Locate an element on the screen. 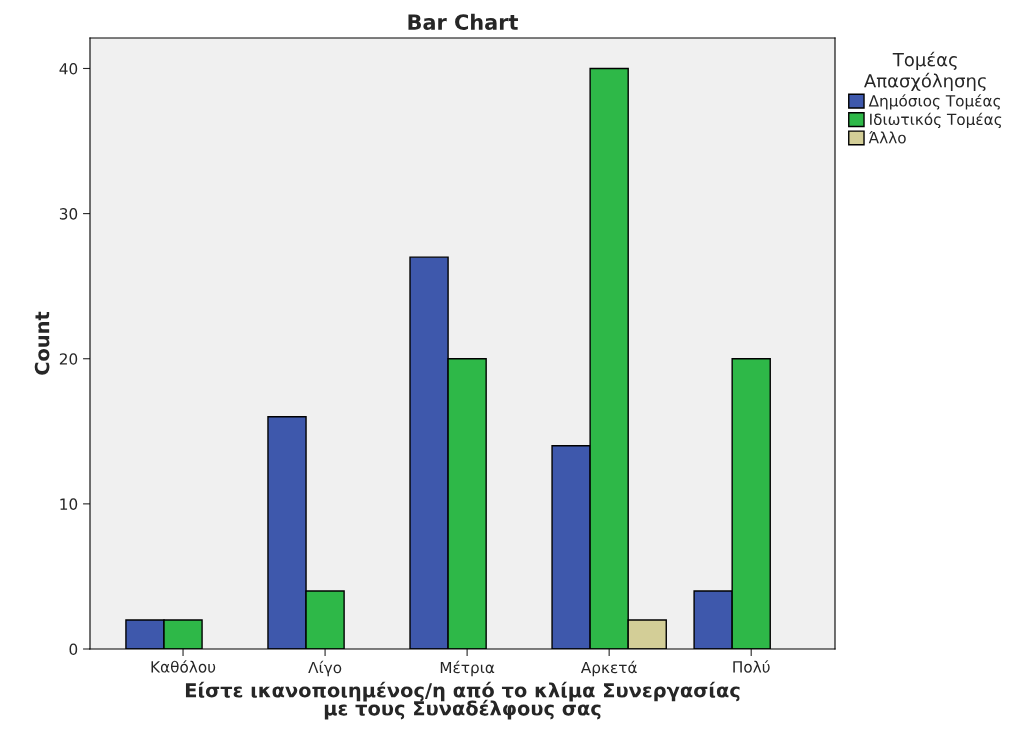  y-tick-label: 40 is located at coordinates (68, 68).